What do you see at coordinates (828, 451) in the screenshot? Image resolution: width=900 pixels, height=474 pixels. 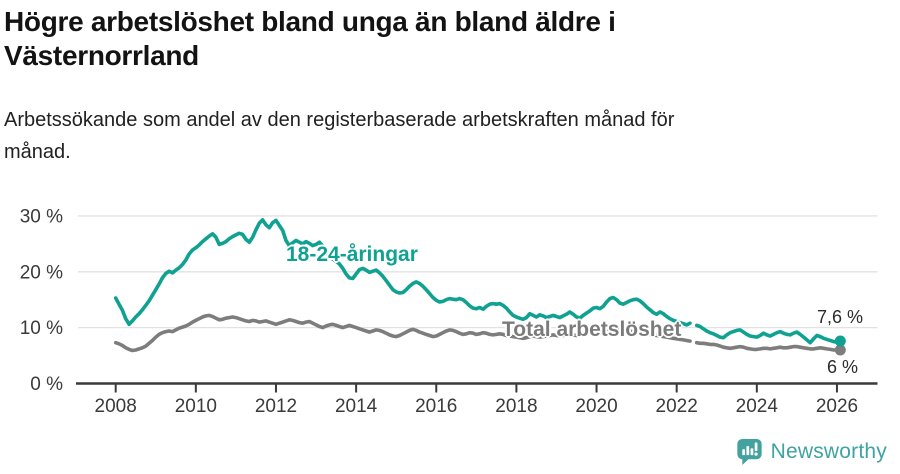 I see `newsworthy-brand-text: Newsworthy` at bounding box center [828, 451].